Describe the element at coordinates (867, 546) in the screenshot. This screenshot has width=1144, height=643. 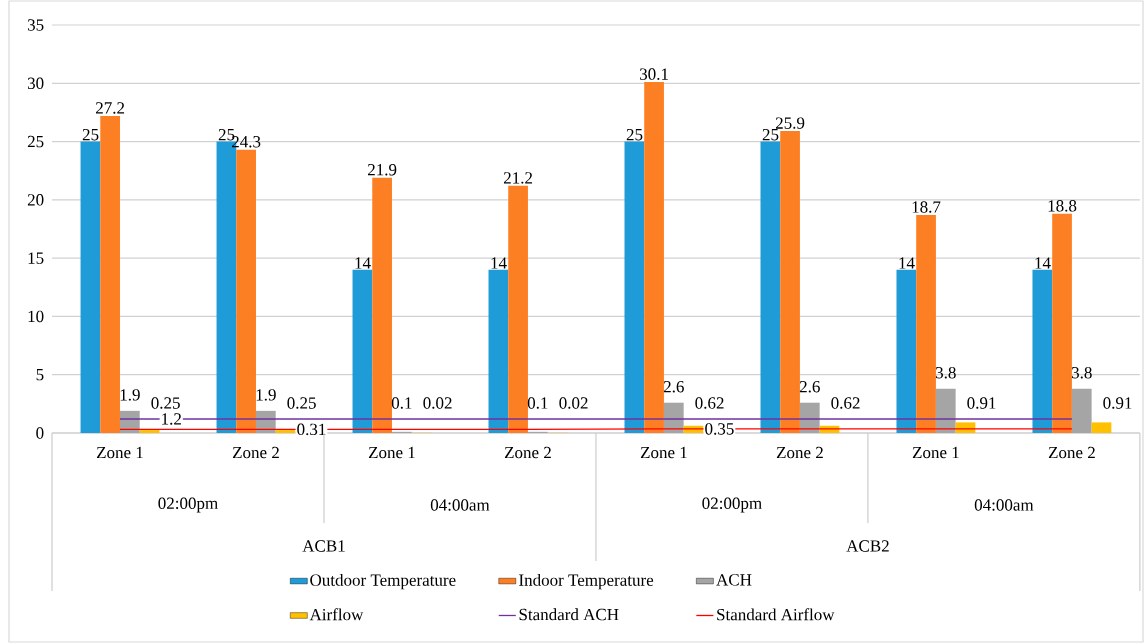
I see `text: ACB2` at that location.